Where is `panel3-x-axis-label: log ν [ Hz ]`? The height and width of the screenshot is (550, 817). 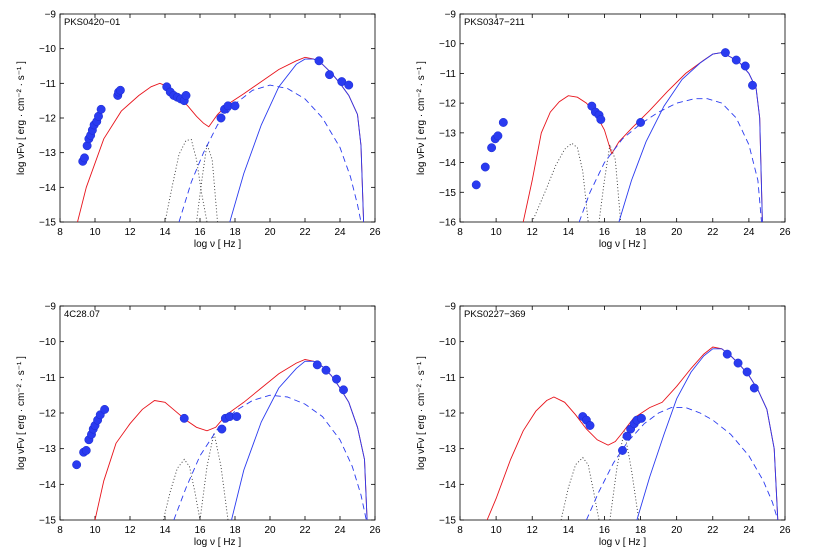
panel3-x-axis-label: log ν [ Hz ] is located at coordinates (217, 542).